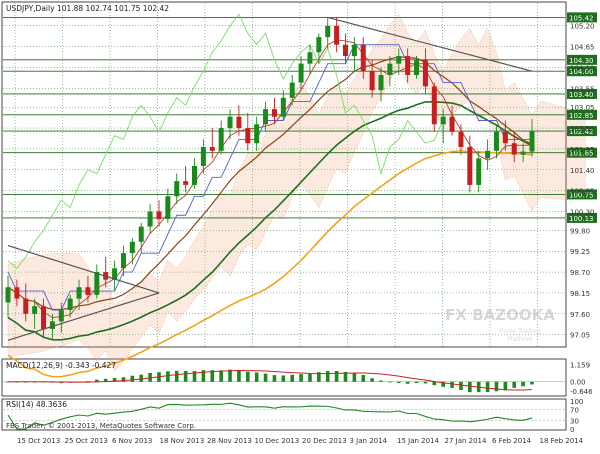 The image size is (600, 454). I want to click on x-tick-label: 25 Oct 2013, so click(86, 441).